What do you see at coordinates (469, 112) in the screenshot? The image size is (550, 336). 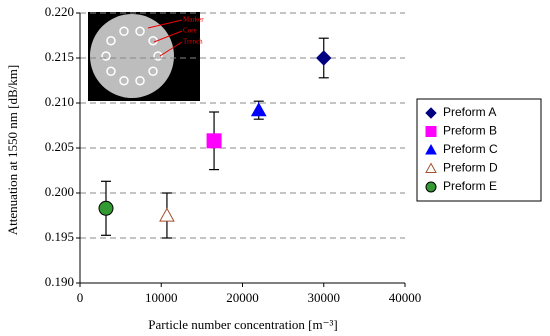 I see `legend-label: Preform A` at bounding box center [469, 112].